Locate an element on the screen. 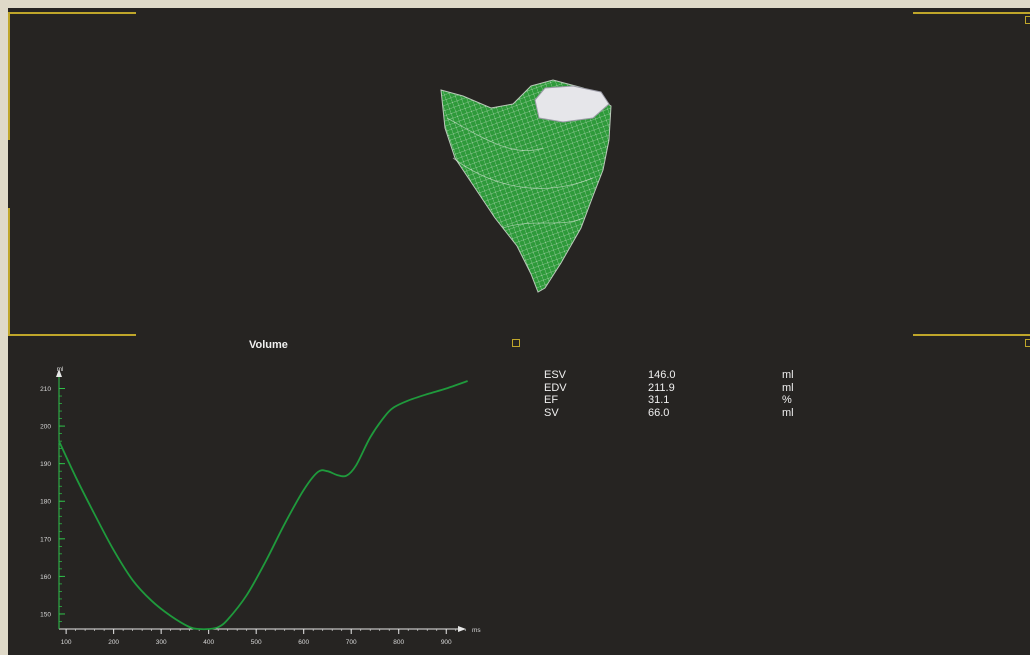 This screenshot has width=1030, height=655. x-tick-label: 900 is located at coordinates (446, 642).